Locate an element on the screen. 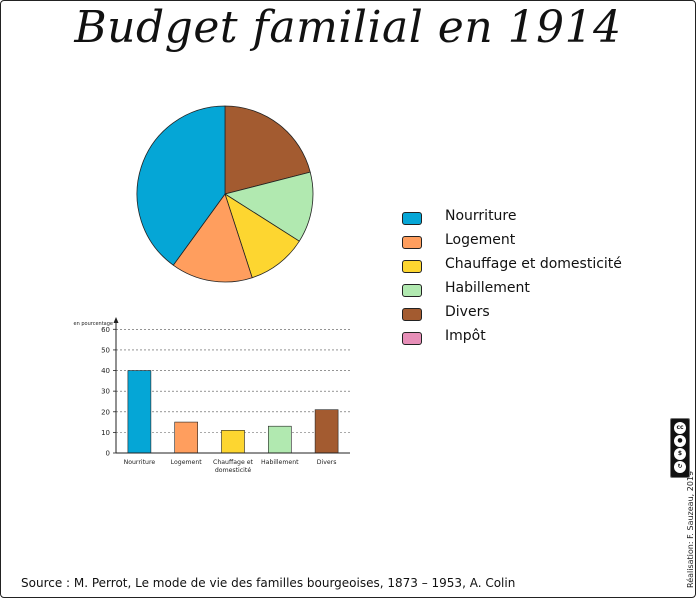 This screenshot has width=696, height=598. legend-label: Divers is located at coordinates (467, 312).